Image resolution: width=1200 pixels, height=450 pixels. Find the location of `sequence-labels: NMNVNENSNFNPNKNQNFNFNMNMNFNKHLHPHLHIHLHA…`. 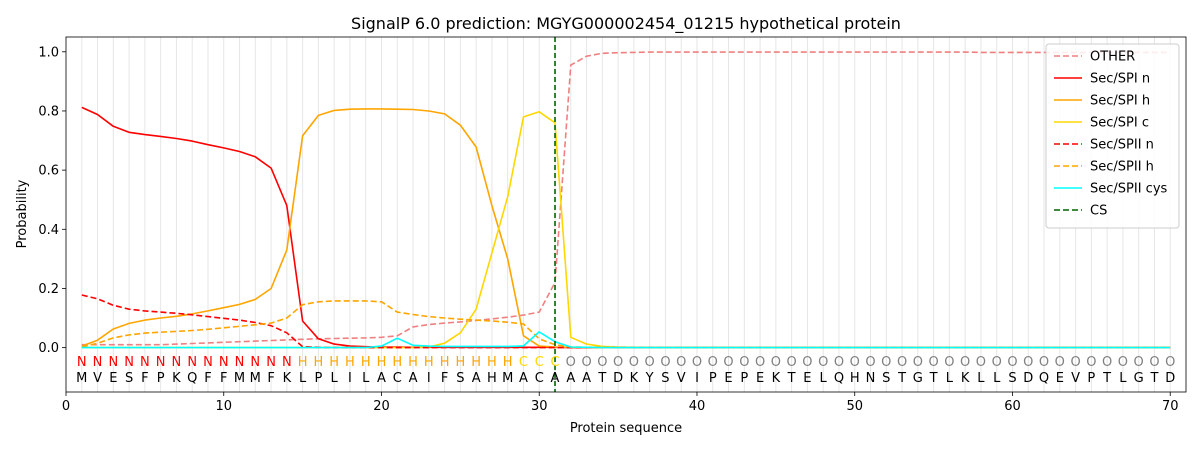

sequence-labels: NMNVNENSNFNPNKNQNFNFNMNMNFNKHLHPHLHIHLHA… is located at coordinates (625, 370).